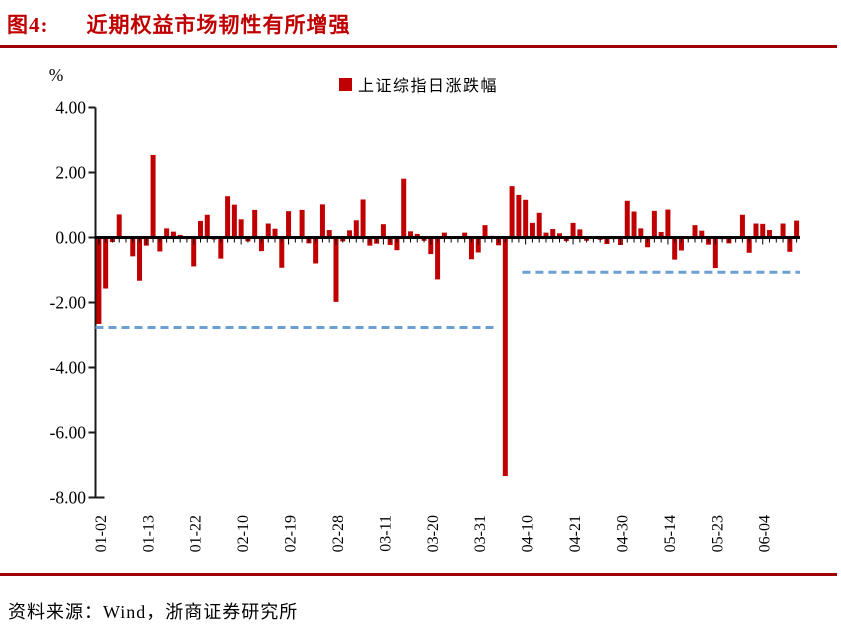 The width and height of the screenshot is (841, 633). Describe the element at coordinates (218, 25) in the screenshot. I see `figure-title: 近期权益市场韧性有所增强` at that location.